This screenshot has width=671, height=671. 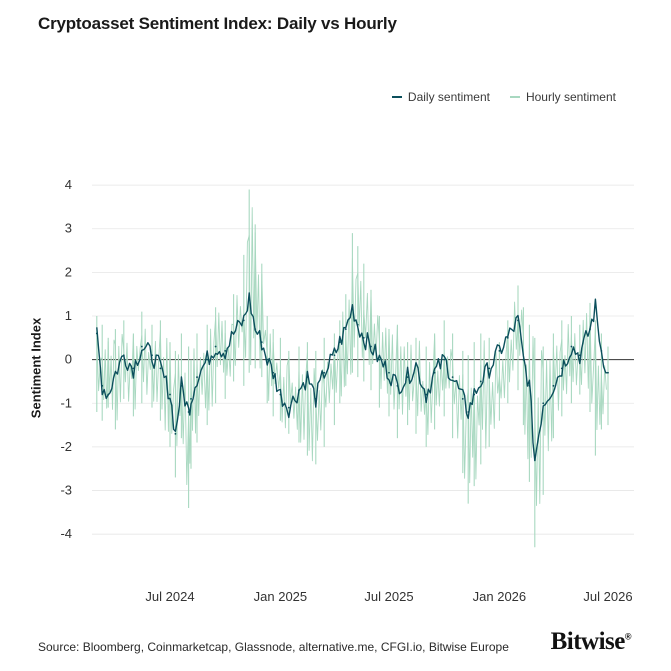 I want to click on y-axis-label: Sentiment Index, so click(x=36, y=368).